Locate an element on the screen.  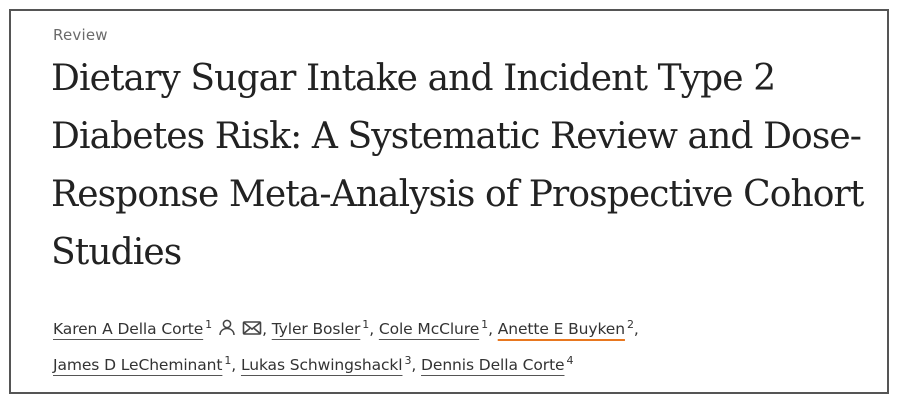
author-item: James D LeCheminant 1, is located at coordinates (145, 364).